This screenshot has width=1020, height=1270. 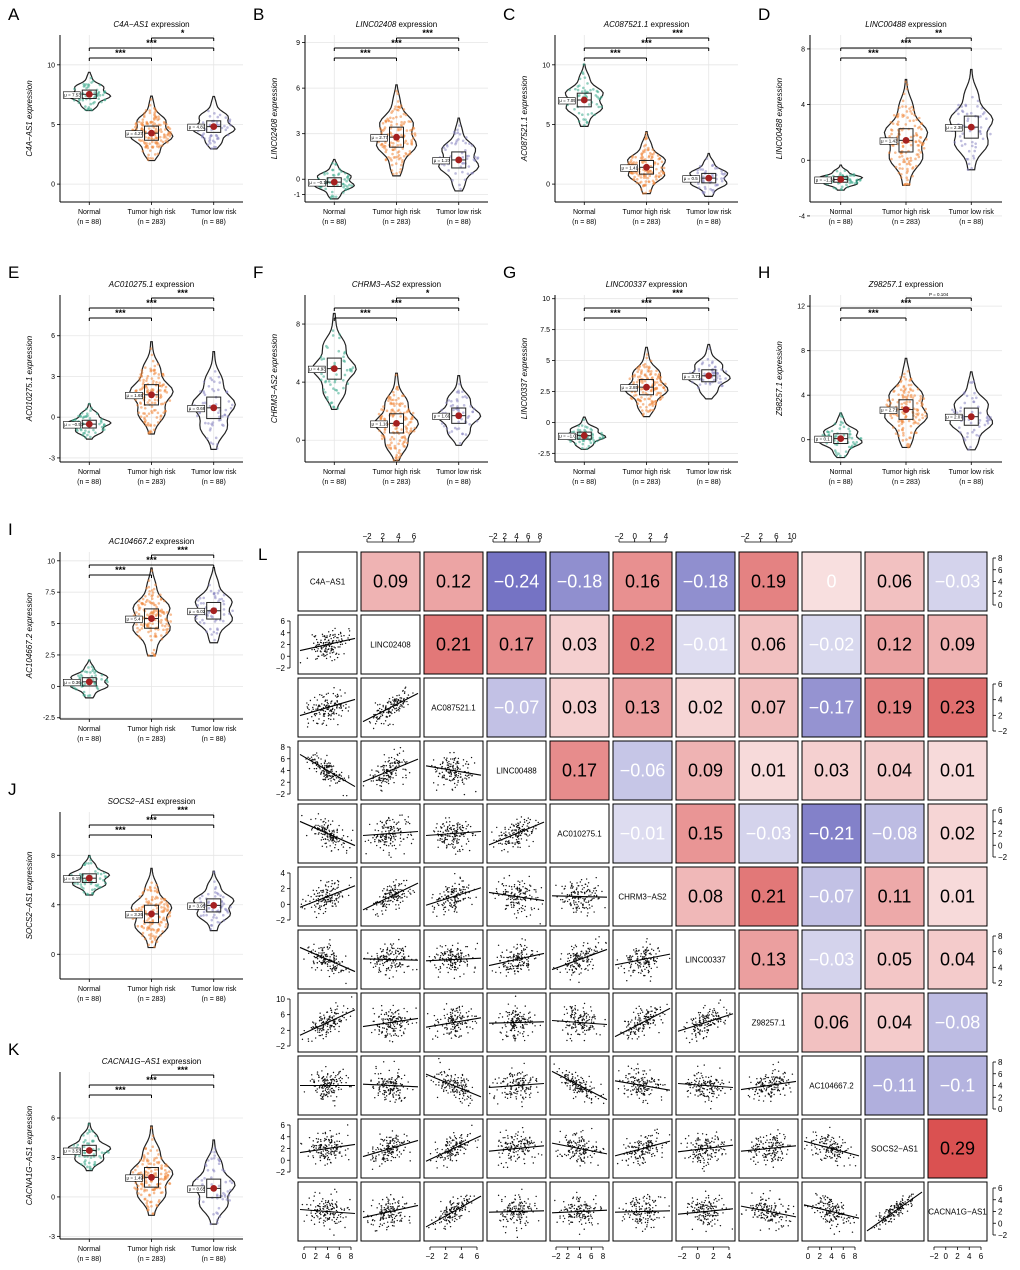 I want to click on y-tick-label: 7.5, so click(x=545, y=330).